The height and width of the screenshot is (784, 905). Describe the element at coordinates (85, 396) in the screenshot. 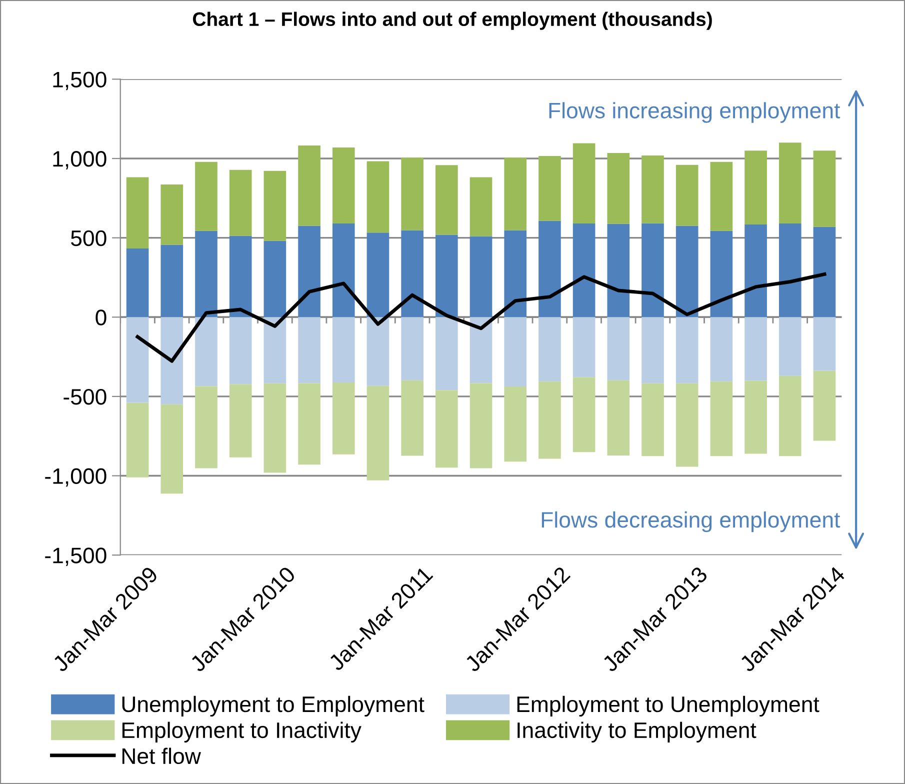

I see `y-tick-label: -500` at that location.